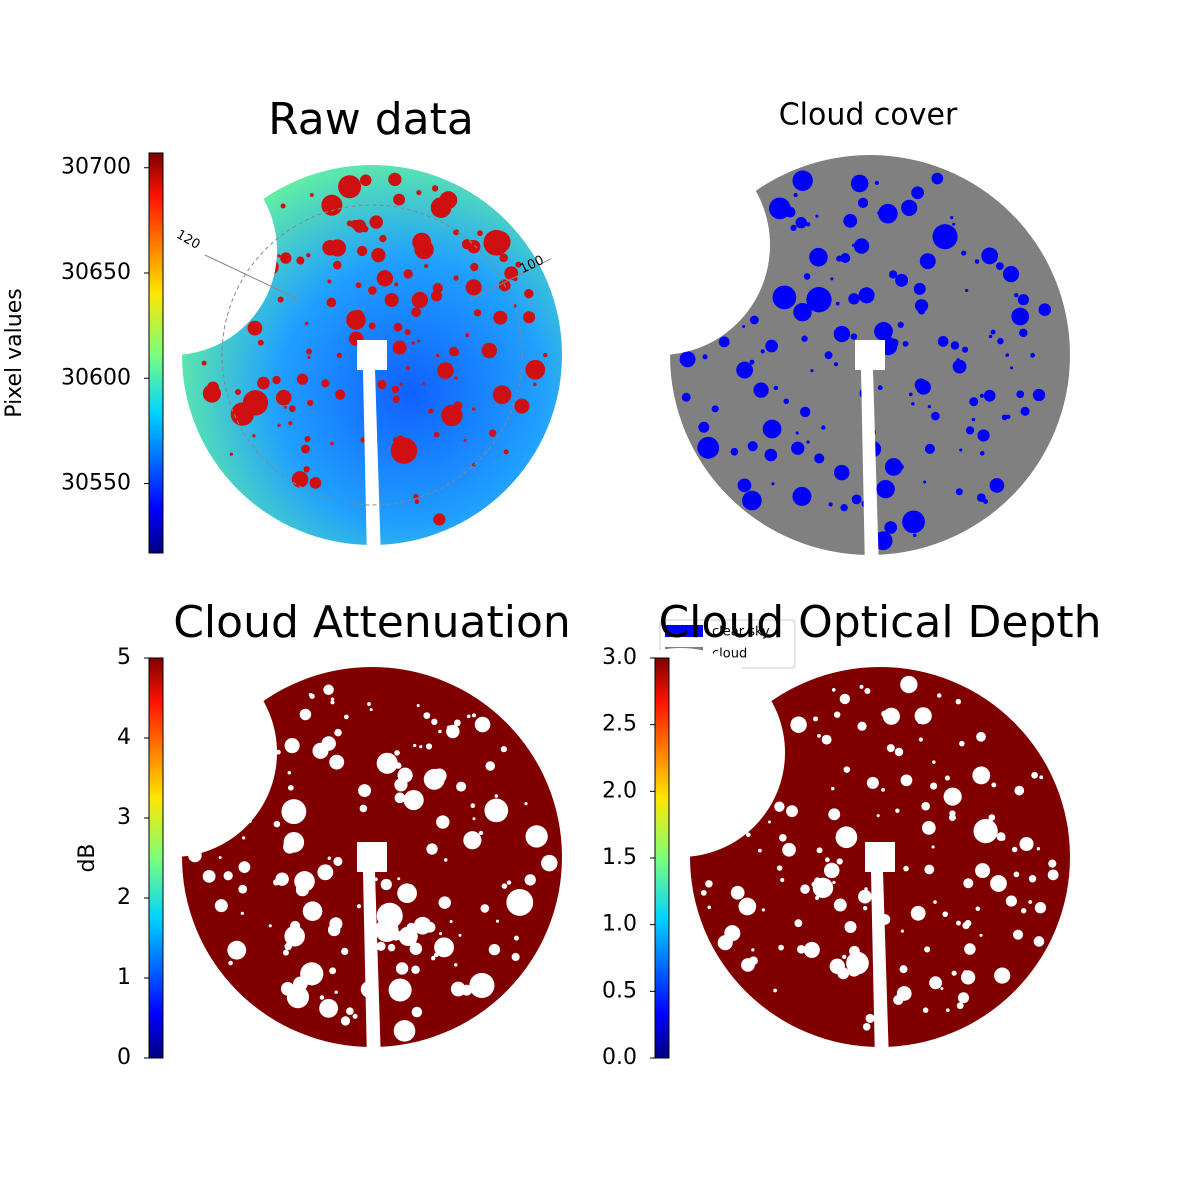  What do you see at coordinates (124, 977) in the screenshot?
I see `colorbar-tick-label: 1` at bounding box center [124, 977].